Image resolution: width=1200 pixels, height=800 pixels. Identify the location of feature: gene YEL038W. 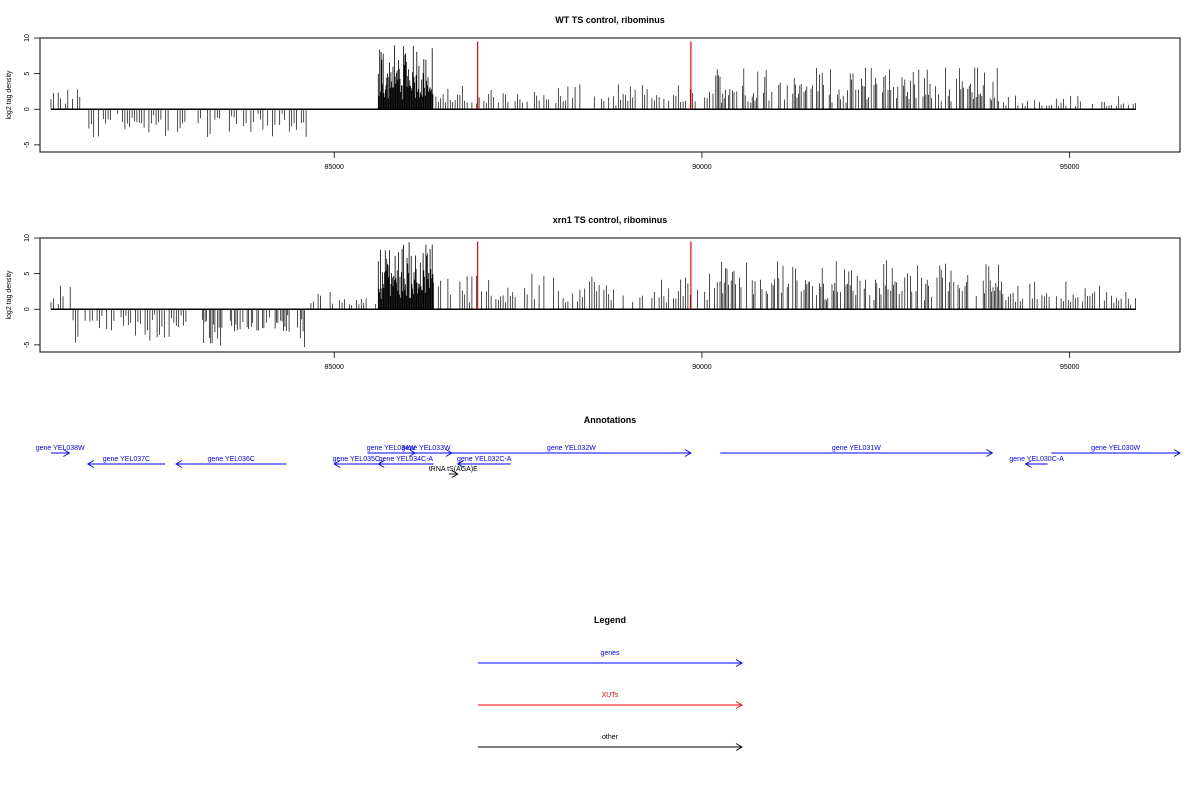
(60, 451).